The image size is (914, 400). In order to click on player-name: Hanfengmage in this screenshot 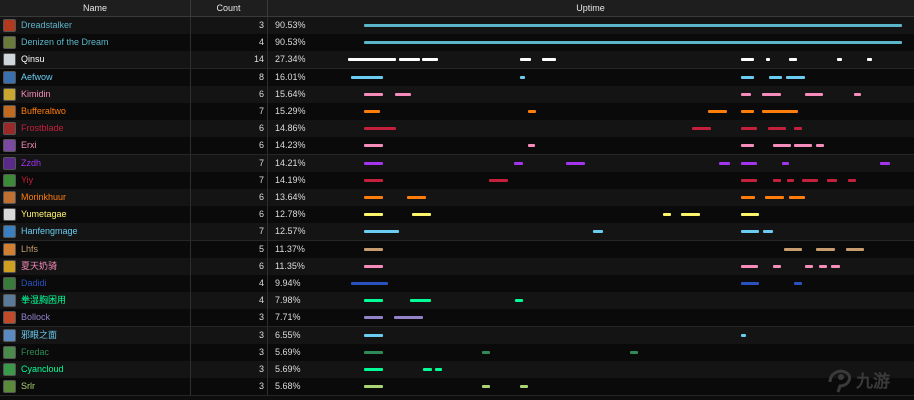, I will do `click(49, 231)`.